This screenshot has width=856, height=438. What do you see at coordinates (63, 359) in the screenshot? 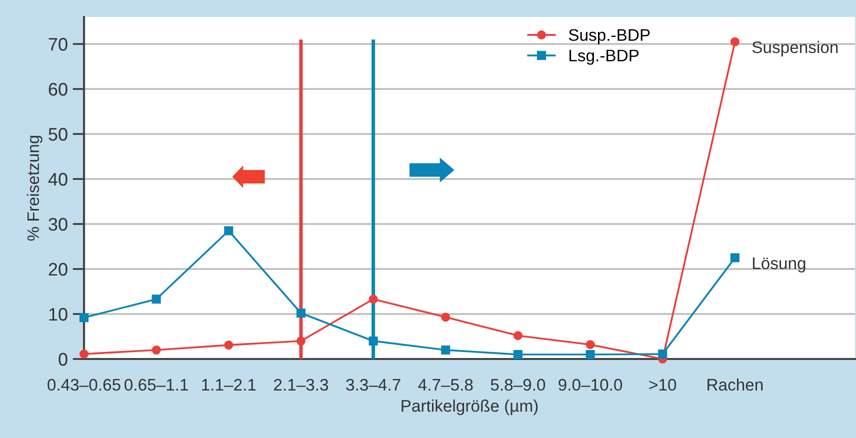
I see `y-tick-label: 0` at bounding box center [63, 359].